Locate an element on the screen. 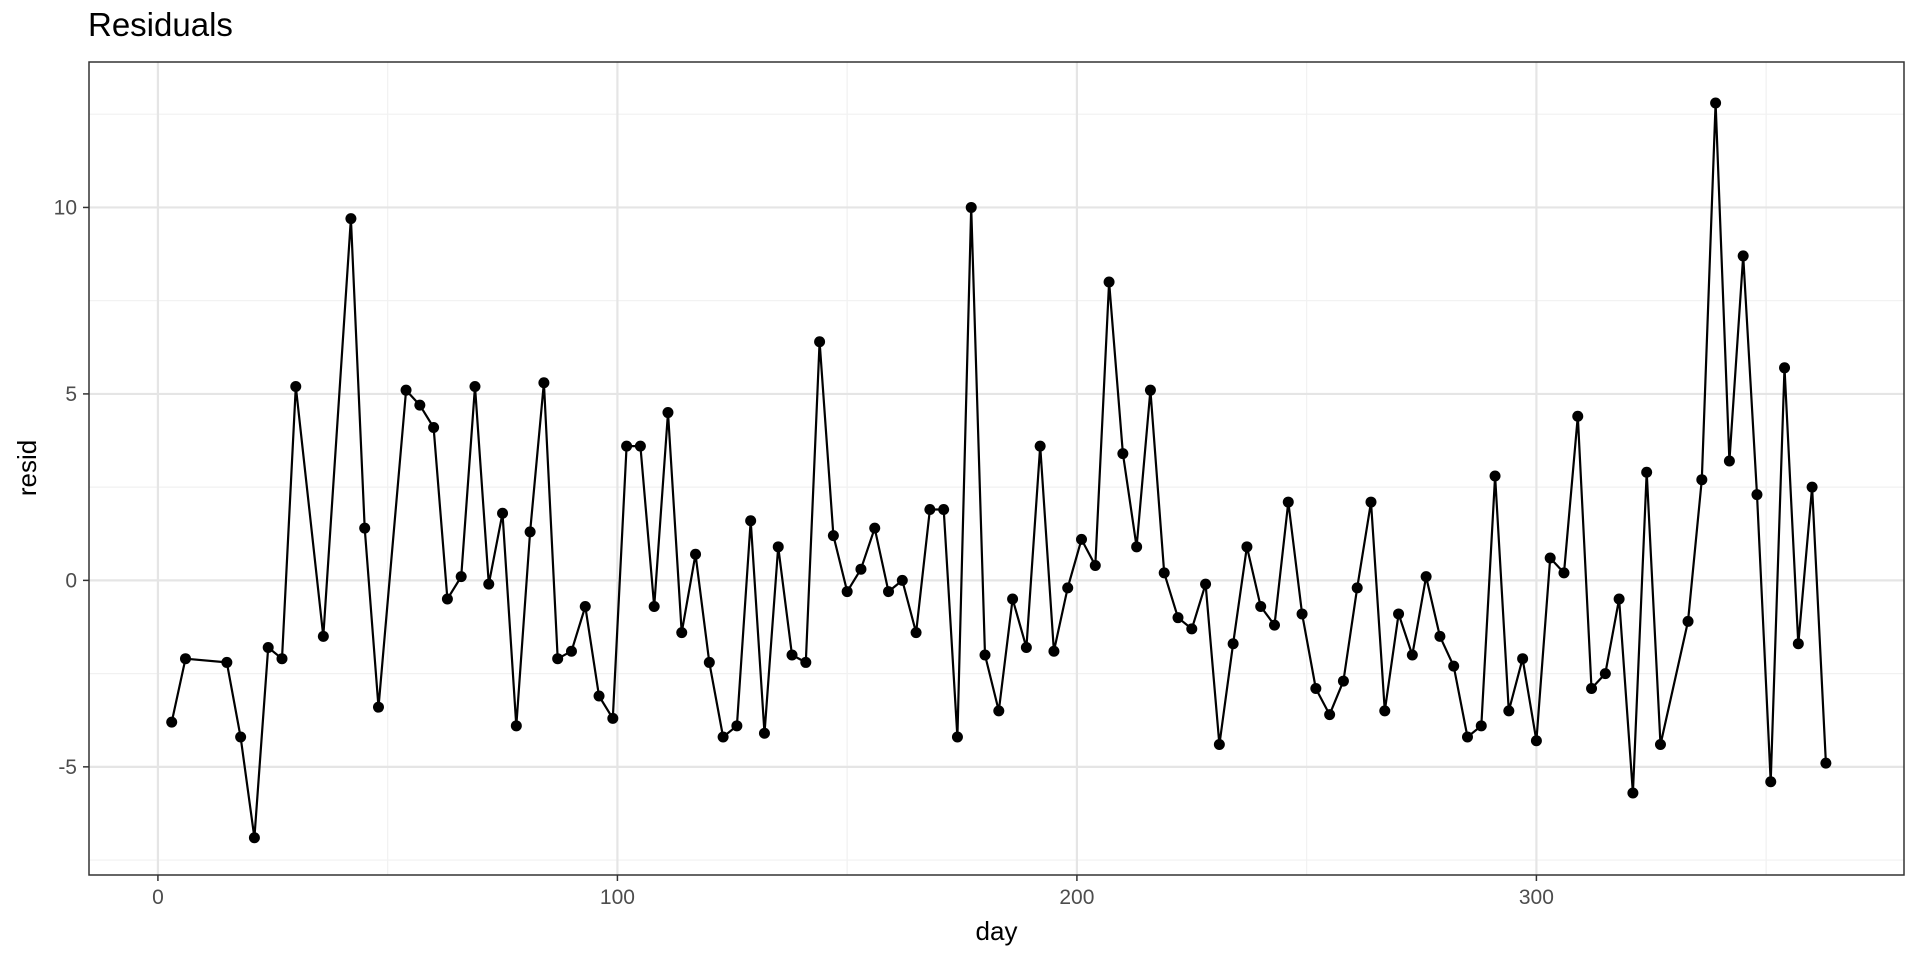  y-tick-label: 5 is located at coordinates (71, 394).